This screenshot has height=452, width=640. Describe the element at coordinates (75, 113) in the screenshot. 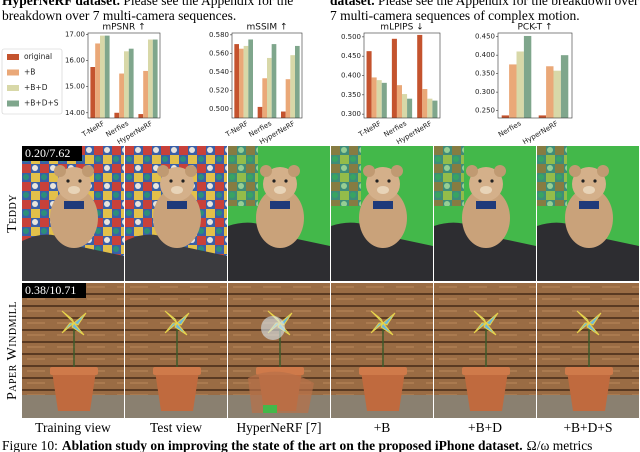

I see `y-tick-label: 14.00` at that location.